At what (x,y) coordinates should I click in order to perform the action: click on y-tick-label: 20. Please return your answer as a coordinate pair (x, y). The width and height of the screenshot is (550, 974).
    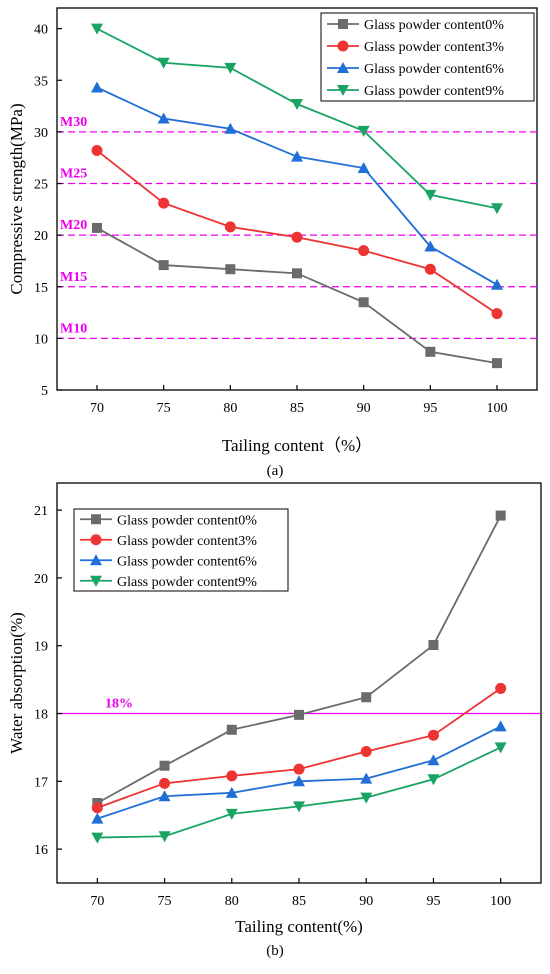
    Looking at the image, I should click on (41, 236).